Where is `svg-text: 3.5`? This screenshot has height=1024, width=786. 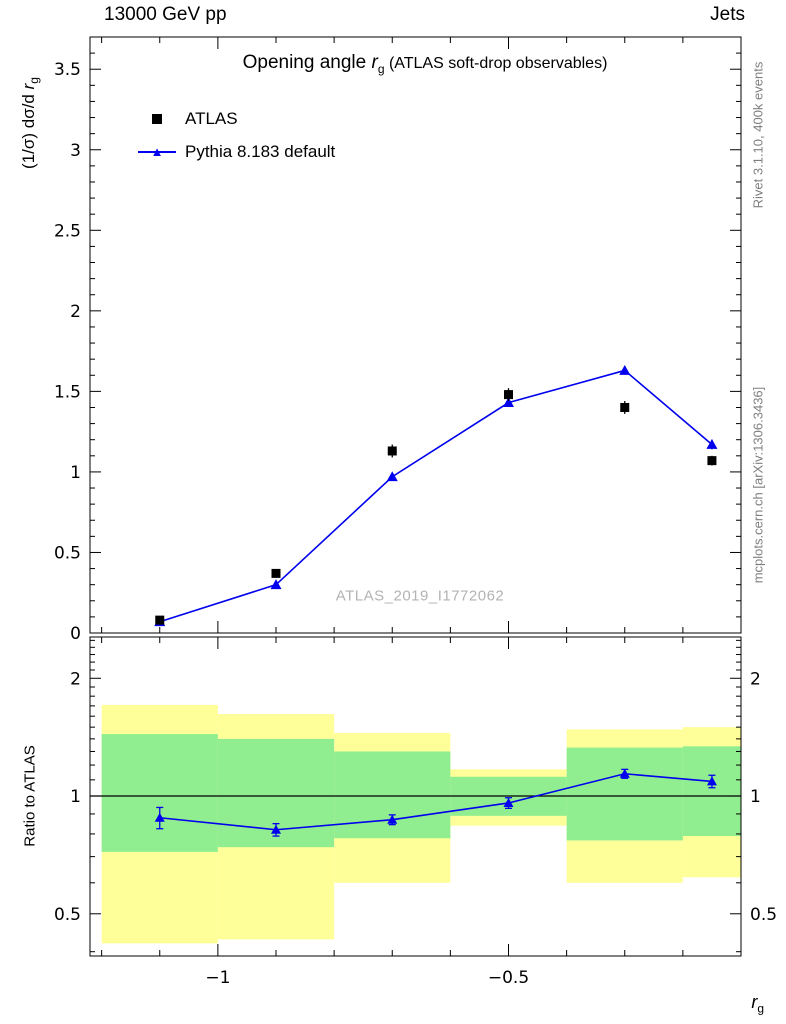 svg-text: 3.5 is located at coordinates (67, 70).